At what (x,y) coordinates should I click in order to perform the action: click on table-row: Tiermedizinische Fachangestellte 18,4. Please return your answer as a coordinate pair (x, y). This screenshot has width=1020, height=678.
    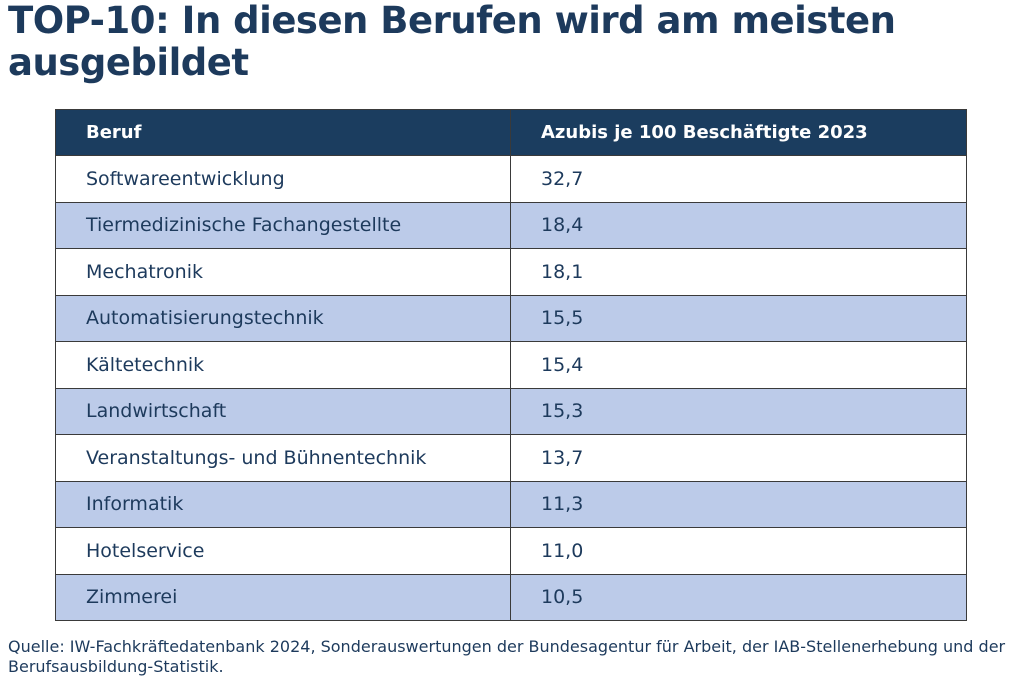
    Looking at the image, I should click on (511, 225).